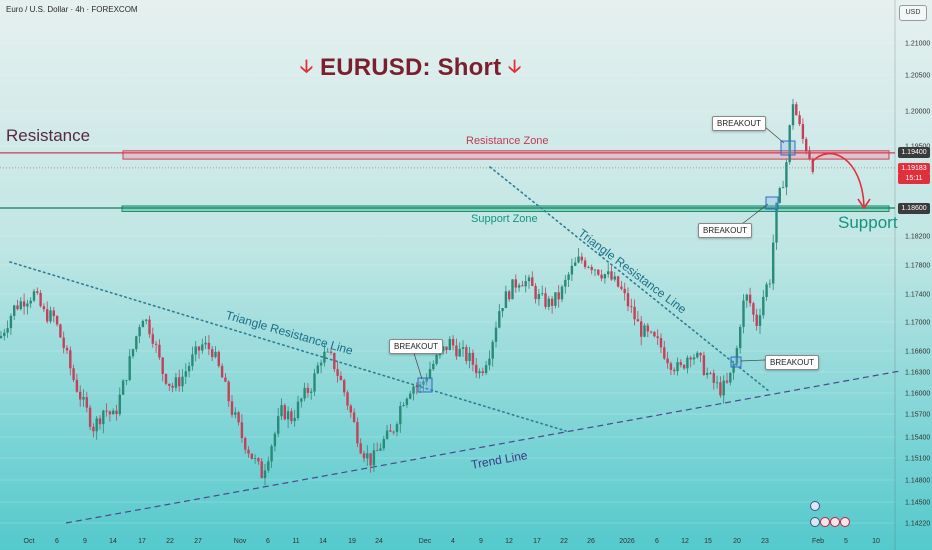 The height and width of the screenshot is (550, 932). What do you see at coordinates (379, 541) in the screenshot?
I see `x-tick-label: 24` at bounding box center [379, 541].